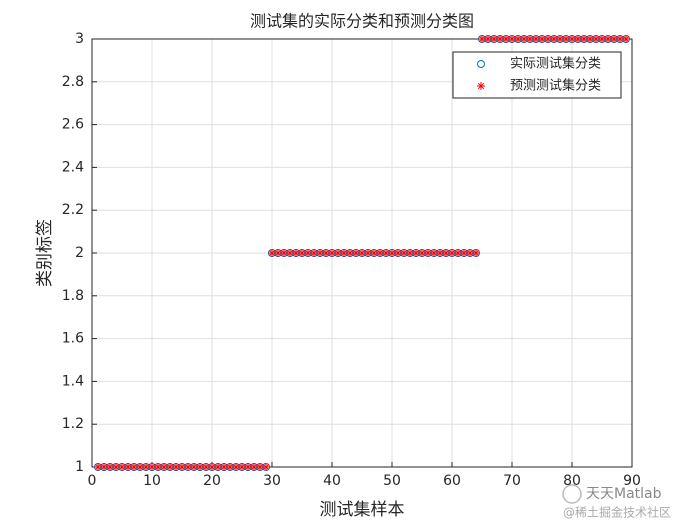 The width and height of the screenshot is (700, 525). What do you see at coordinates (362, 21) in the screenshot?
I see `chart-title: 测试集的实际分类和预测分类图` at bounding box center [362, 21].